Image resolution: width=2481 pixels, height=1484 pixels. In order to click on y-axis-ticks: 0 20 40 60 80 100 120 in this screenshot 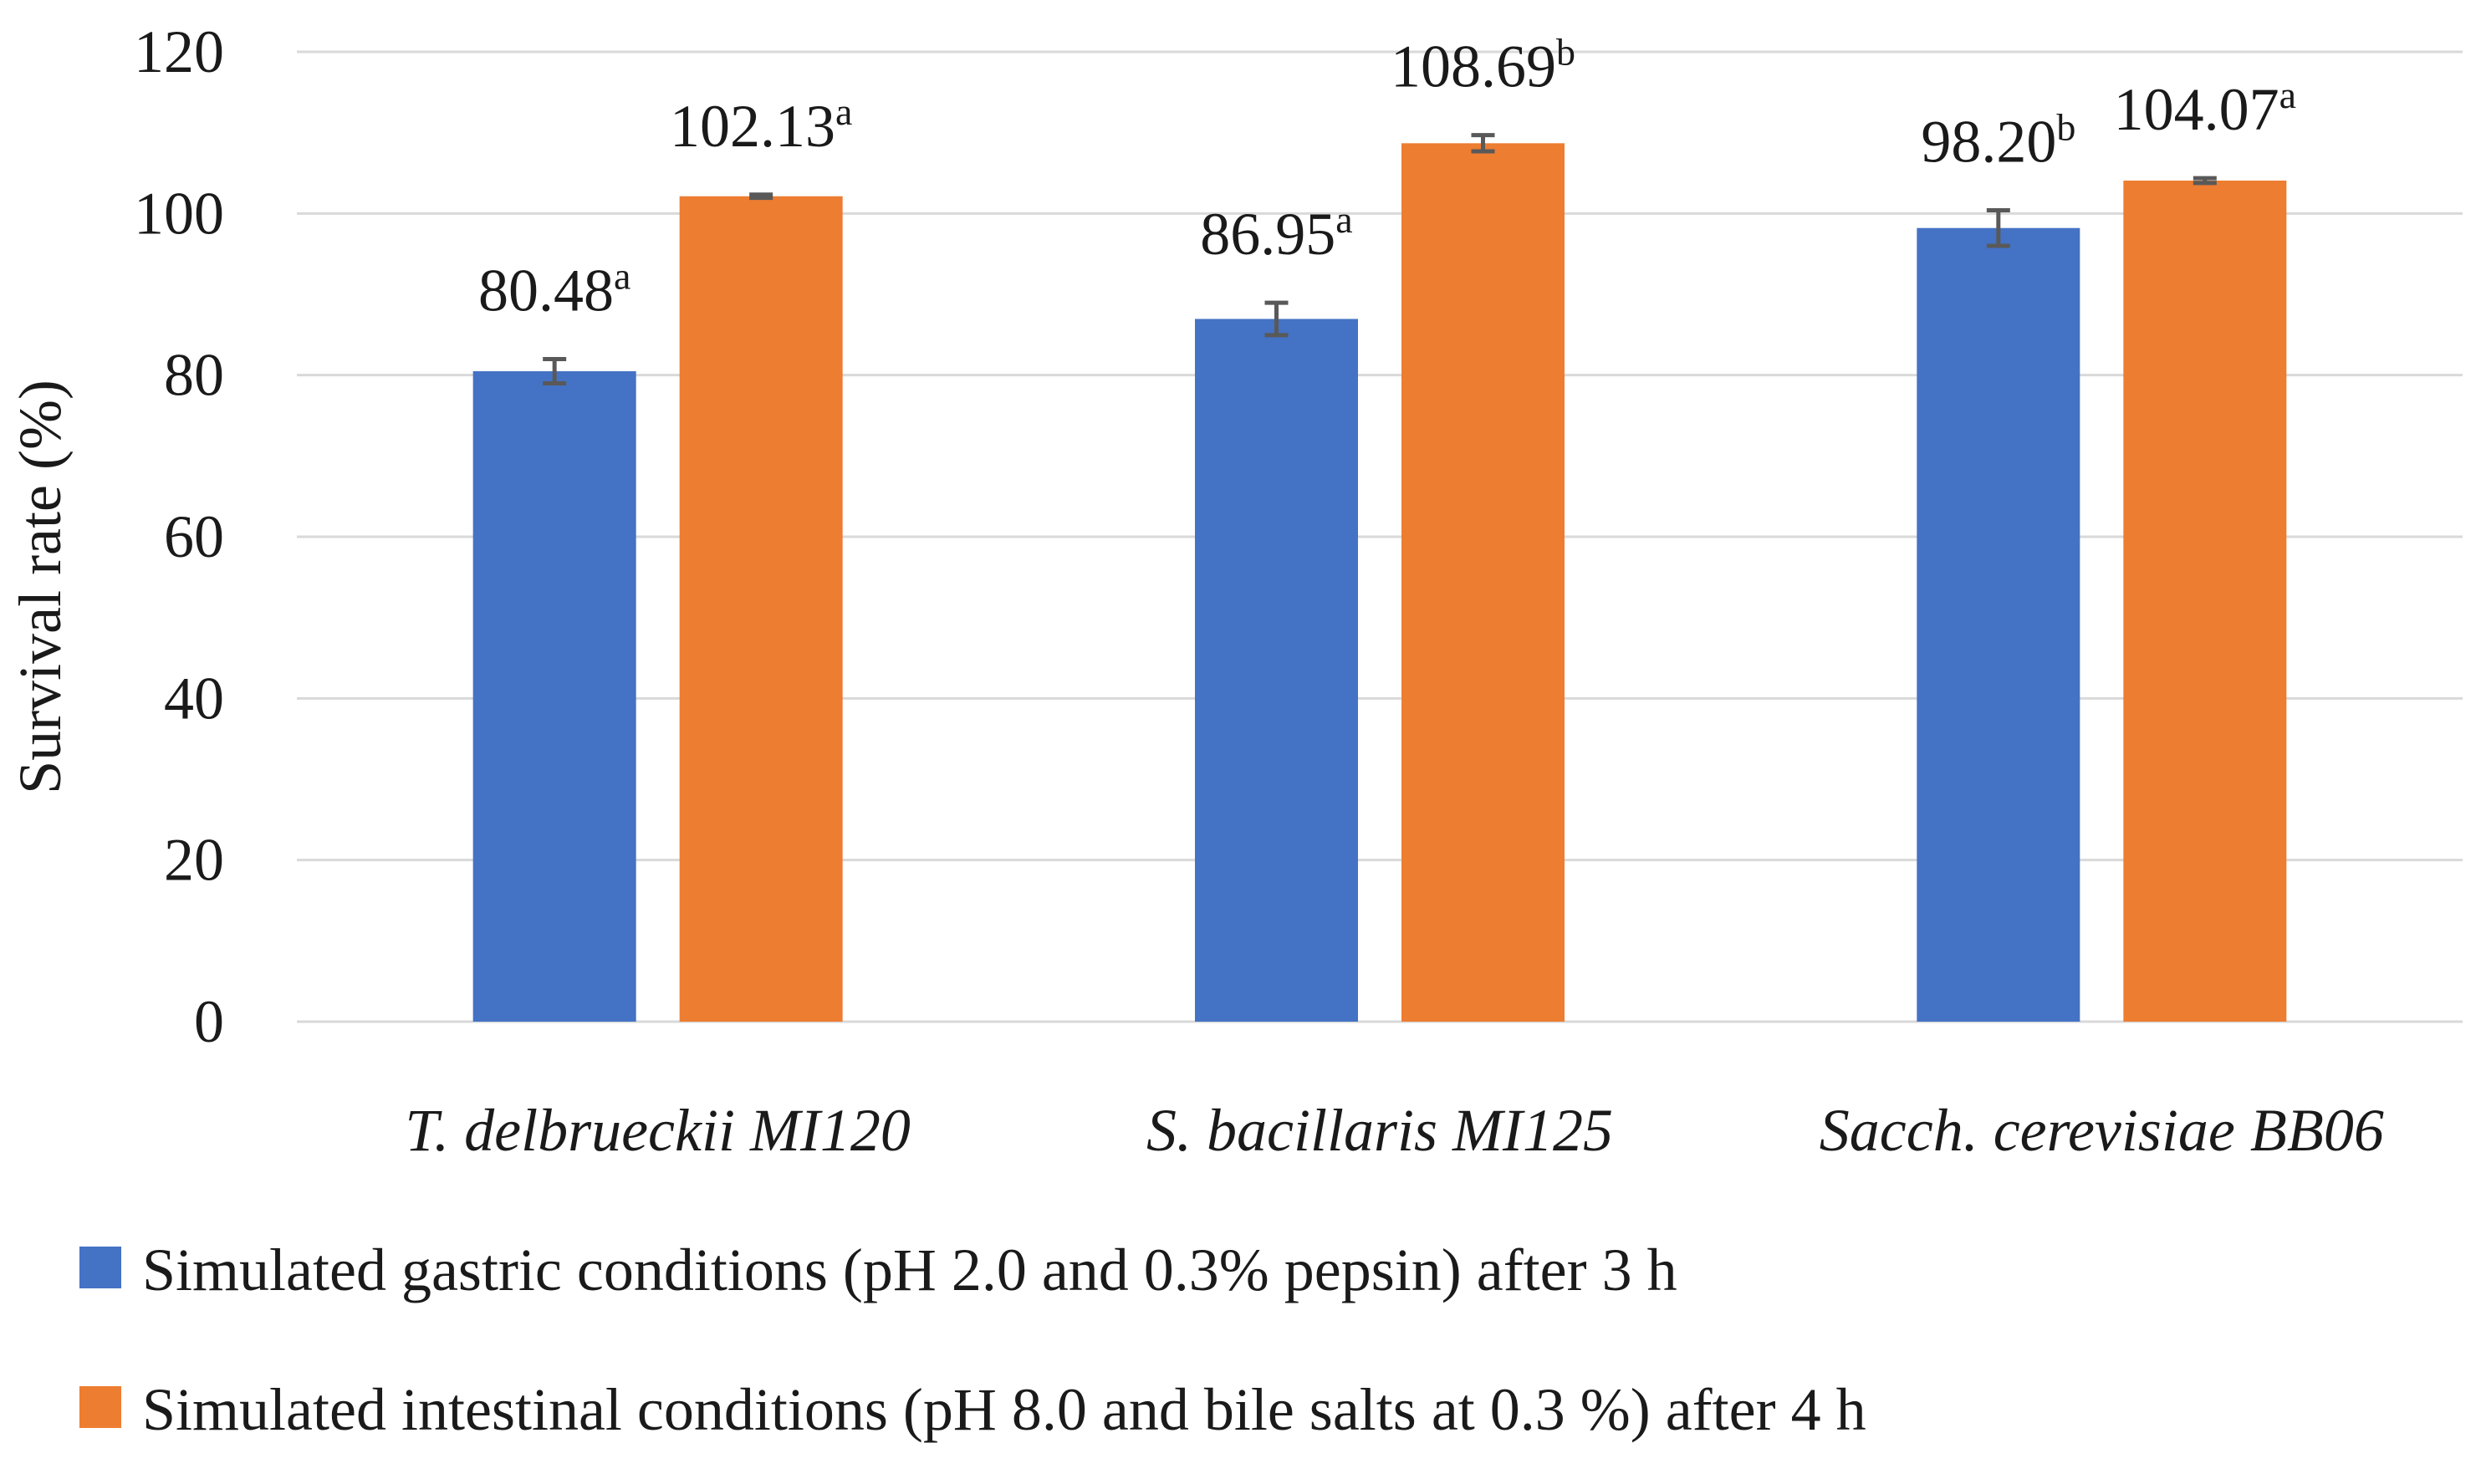, I will do `click(179, 536)`.